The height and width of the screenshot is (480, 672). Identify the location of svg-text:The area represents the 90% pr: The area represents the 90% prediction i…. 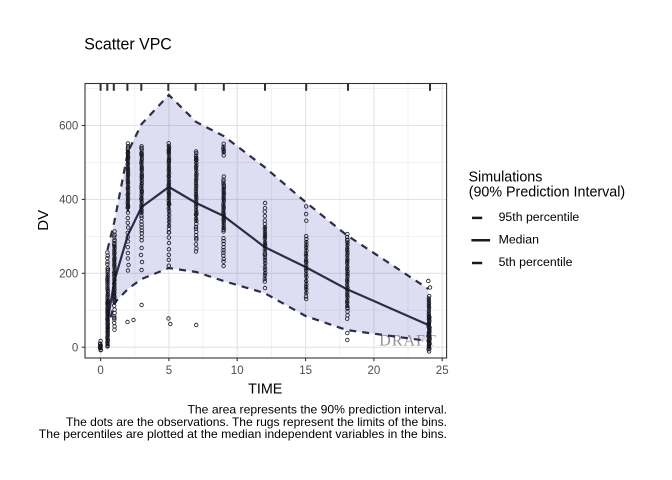
(318, 410).